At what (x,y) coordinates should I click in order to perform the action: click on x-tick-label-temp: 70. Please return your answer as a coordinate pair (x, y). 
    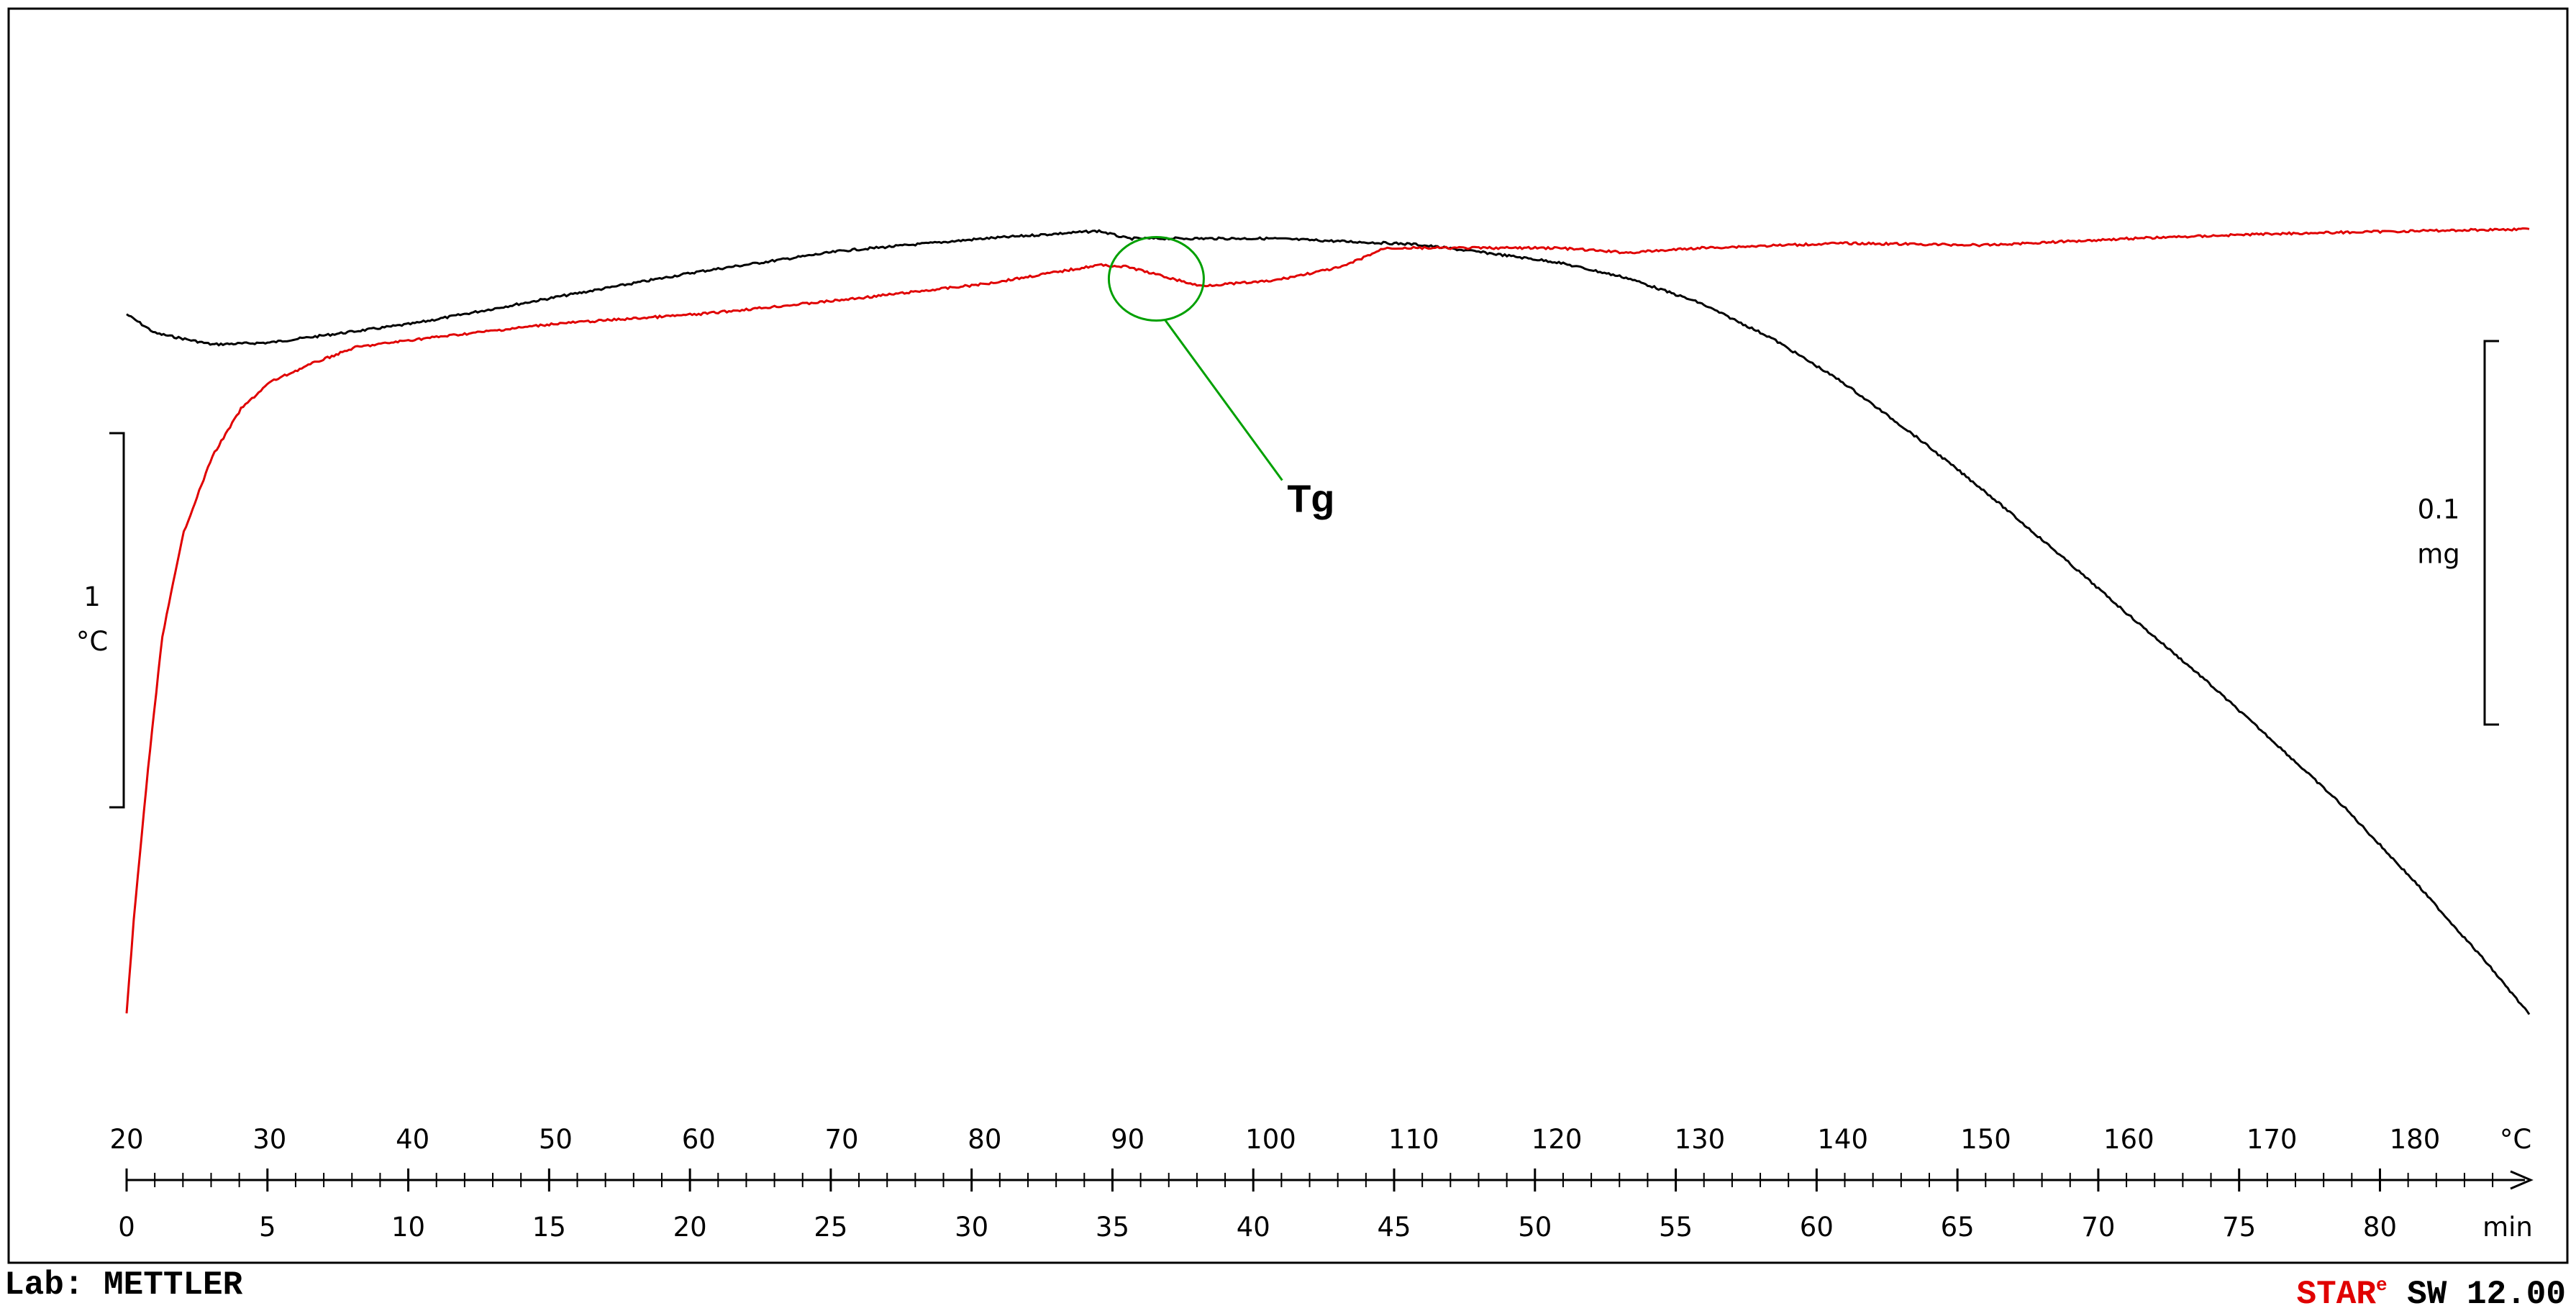
    Looking at the image, I should click on (842, 1139).